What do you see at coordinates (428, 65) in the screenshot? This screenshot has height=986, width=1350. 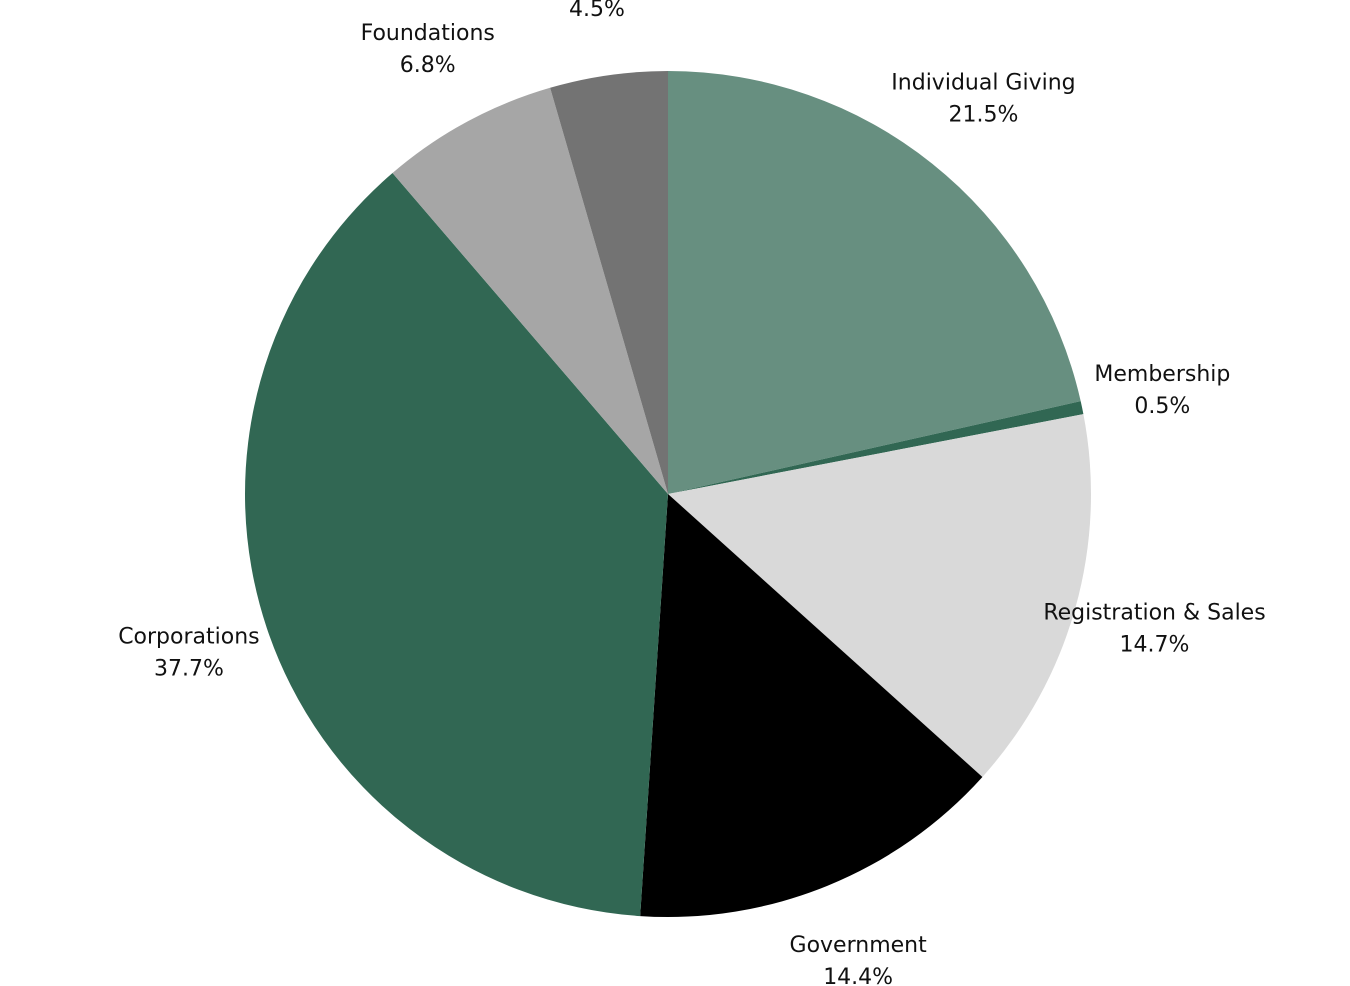 I see `slice-value-label: 6.8%` at bounding box center [428, 65].